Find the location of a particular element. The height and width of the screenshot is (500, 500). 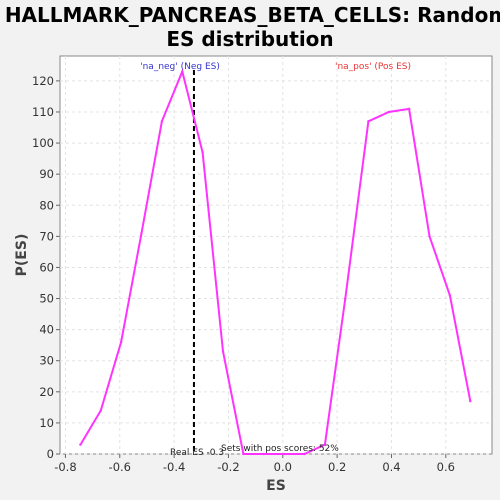

y-tick-label: 30 is located at coordinates (46, 361).